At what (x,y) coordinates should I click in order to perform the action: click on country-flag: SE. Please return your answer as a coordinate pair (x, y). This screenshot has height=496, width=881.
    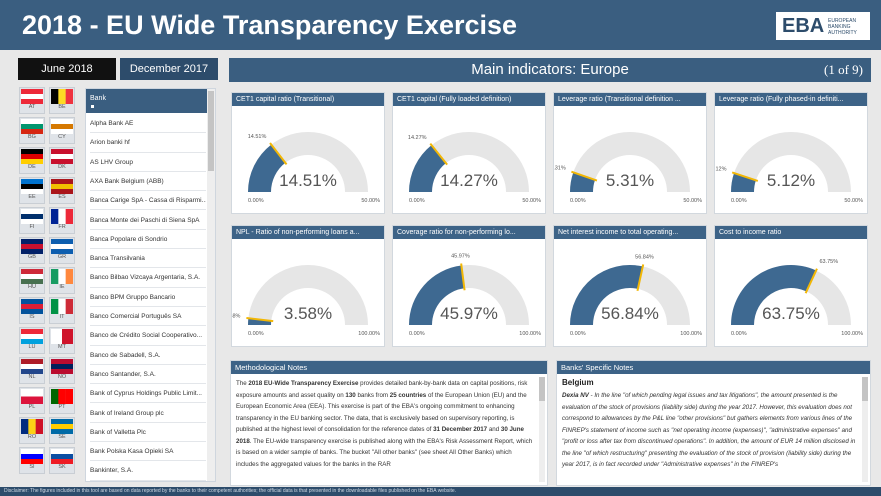
    Looking at the image, I should click on (62, 430).